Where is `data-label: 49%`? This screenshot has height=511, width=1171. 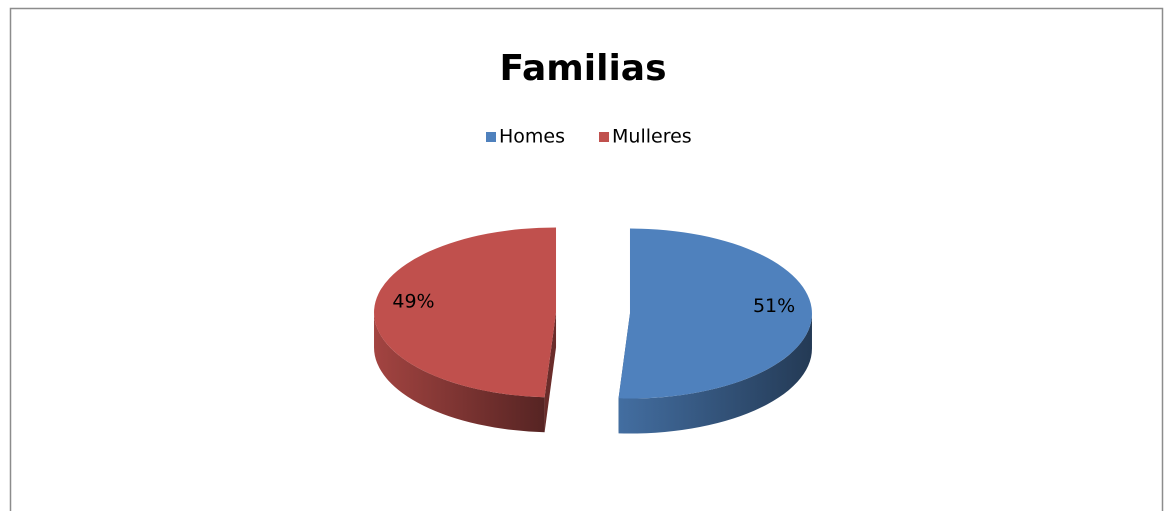 data-label: 49% is located at coordinates (413, 302).